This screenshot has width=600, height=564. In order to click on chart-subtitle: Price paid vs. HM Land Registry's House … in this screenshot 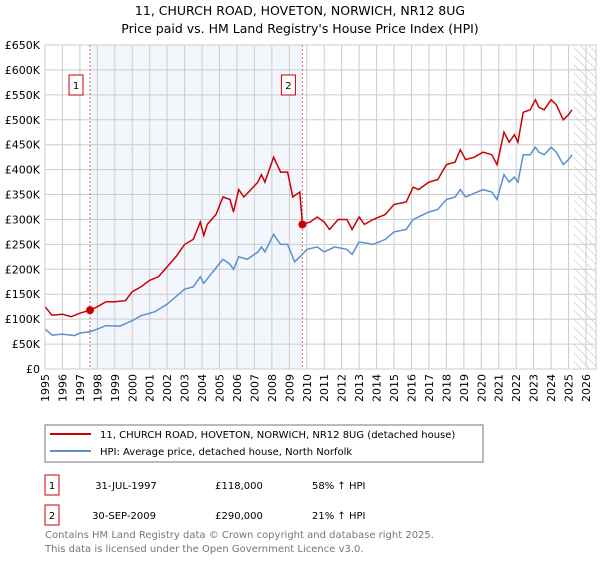, I will do `click(299, 28)`.